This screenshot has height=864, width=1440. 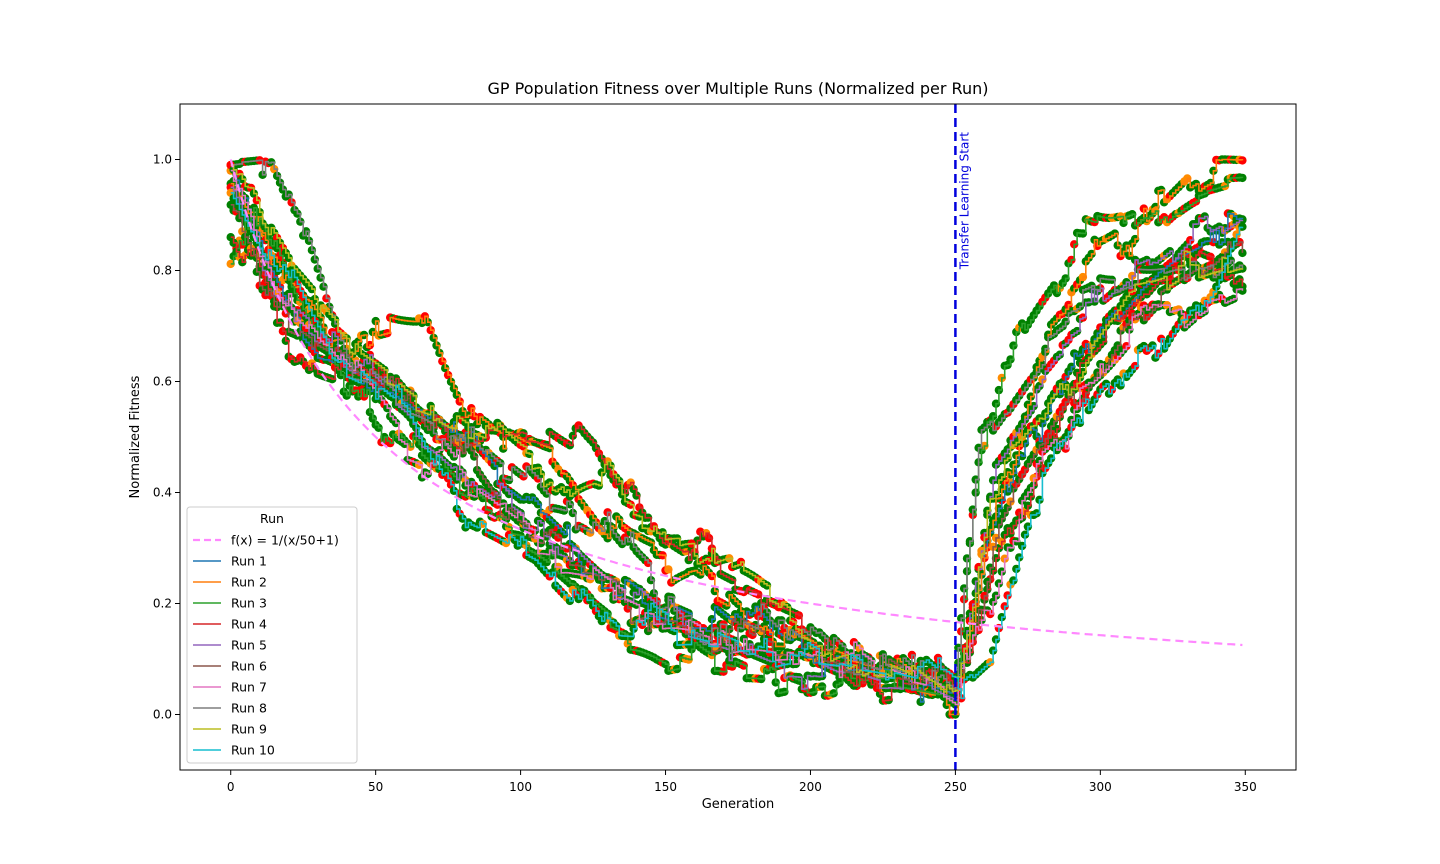 What do you see at coordinates (249, 561) in the screenshot?
I see `legend-entry-label: Run 1` at bounding box center [249, 561].